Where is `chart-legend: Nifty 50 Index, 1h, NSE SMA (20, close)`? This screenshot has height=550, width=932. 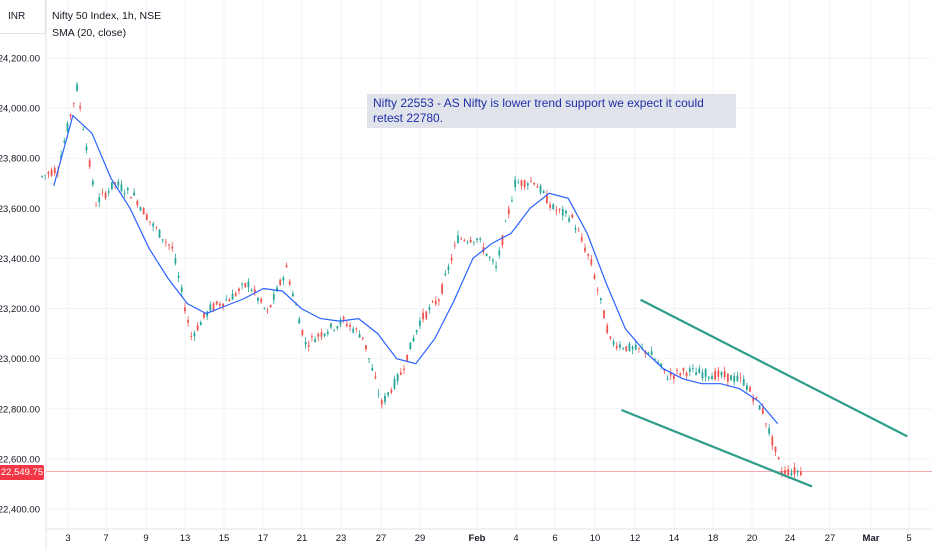
chart-legend: Nifty 50 Index, 1h, NSE SMA (20, close) is located at coordinates (106, 25).